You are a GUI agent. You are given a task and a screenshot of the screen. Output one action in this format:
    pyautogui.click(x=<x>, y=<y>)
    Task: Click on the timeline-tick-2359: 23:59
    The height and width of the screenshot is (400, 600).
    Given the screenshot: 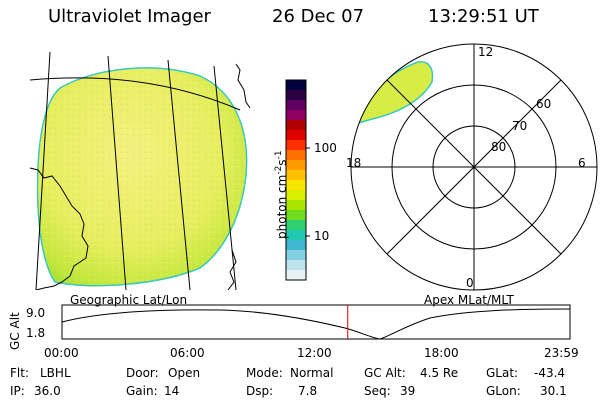 What is the action you would take?
    pyautogui.click(x=561, y=353)
    